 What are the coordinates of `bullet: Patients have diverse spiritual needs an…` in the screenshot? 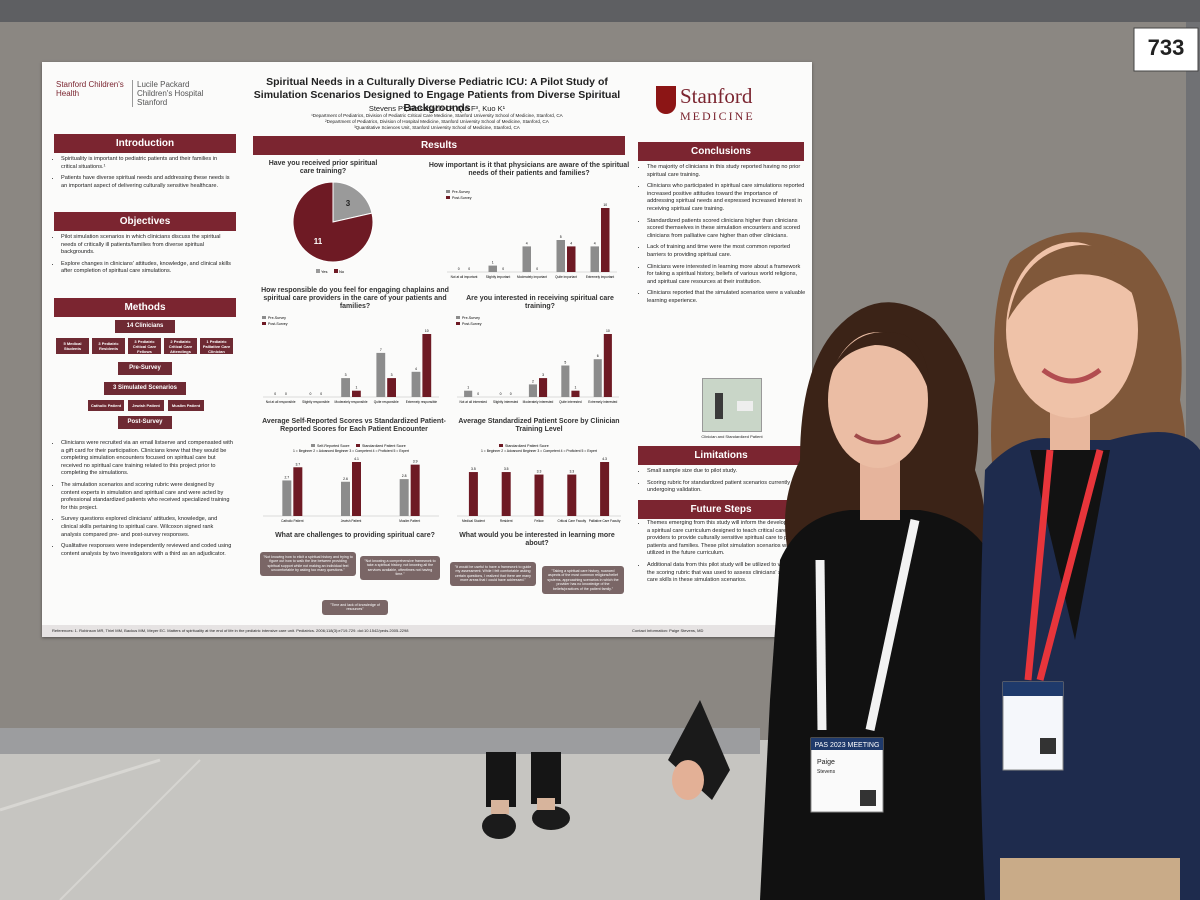 It's located at (147, 182).